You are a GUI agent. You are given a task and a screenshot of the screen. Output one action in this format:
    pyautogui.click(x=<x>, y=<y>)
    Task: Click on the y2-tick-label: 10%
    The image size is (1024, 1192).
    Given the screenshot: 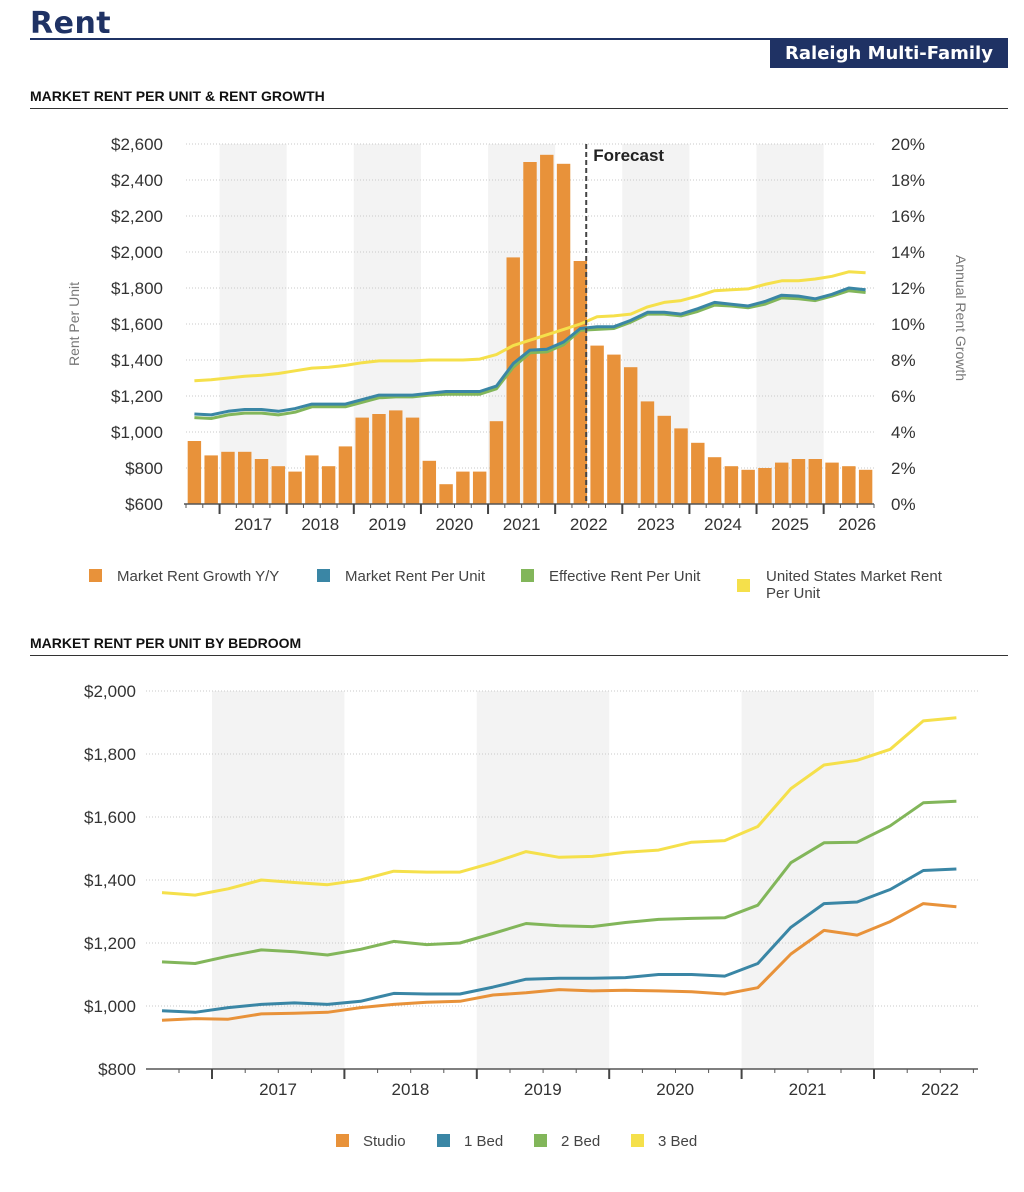 What is the action you would take?
    pyautogui.click(x=908, y=324)
    